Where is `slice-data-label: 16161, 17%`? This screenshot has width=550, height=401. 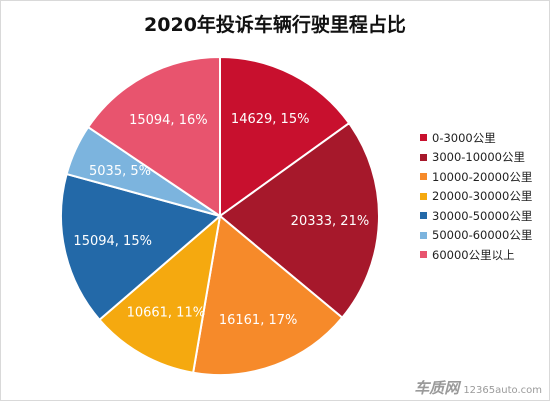 slice-data-label: 16161, 17% is located at coordinates (258, 320).